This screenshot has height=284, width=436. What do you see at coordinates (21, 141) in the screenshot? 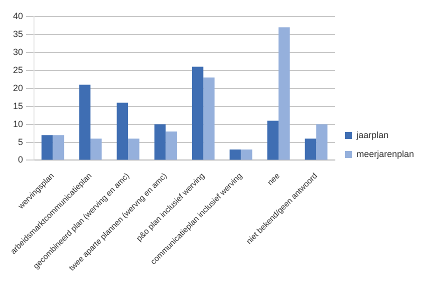
I see `y-tick-label: 5` at bounding box center [21, 141].